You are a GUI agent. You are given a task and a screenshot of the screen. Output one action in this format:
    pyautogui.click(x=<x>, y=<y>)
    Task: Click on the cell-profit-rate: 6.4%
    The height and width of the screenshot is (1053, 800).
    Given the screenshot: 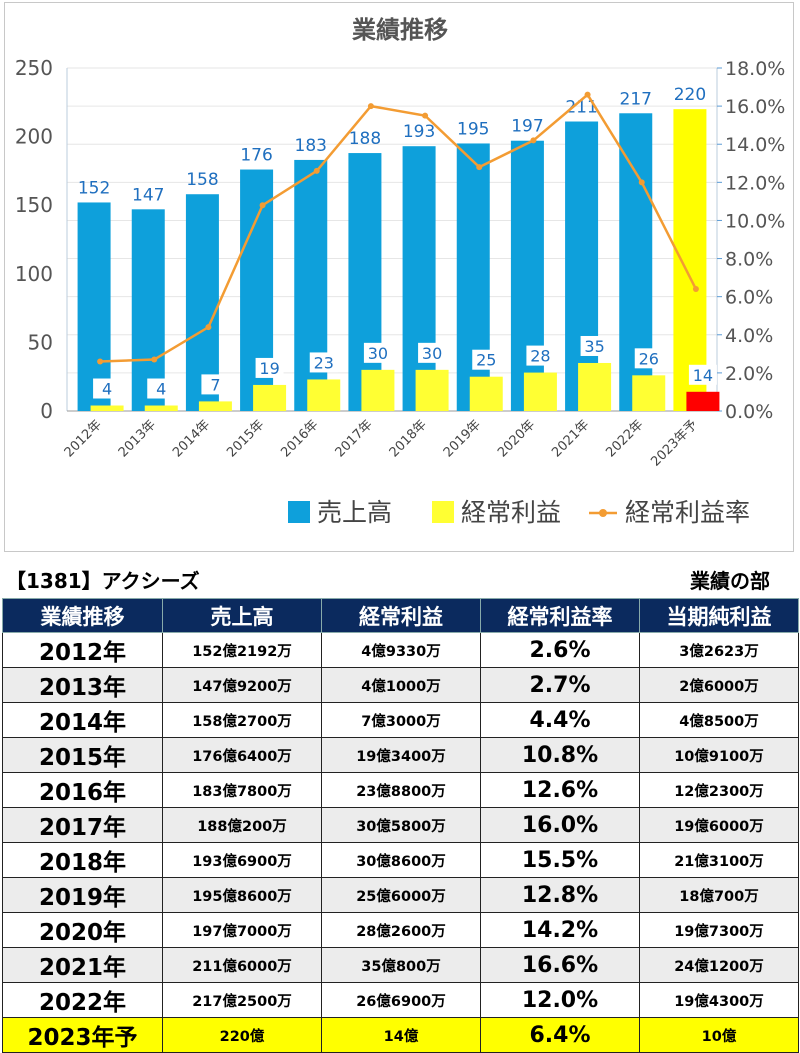 What is the action you would take?
    pyautogui.click(x=560, y=1035)
    